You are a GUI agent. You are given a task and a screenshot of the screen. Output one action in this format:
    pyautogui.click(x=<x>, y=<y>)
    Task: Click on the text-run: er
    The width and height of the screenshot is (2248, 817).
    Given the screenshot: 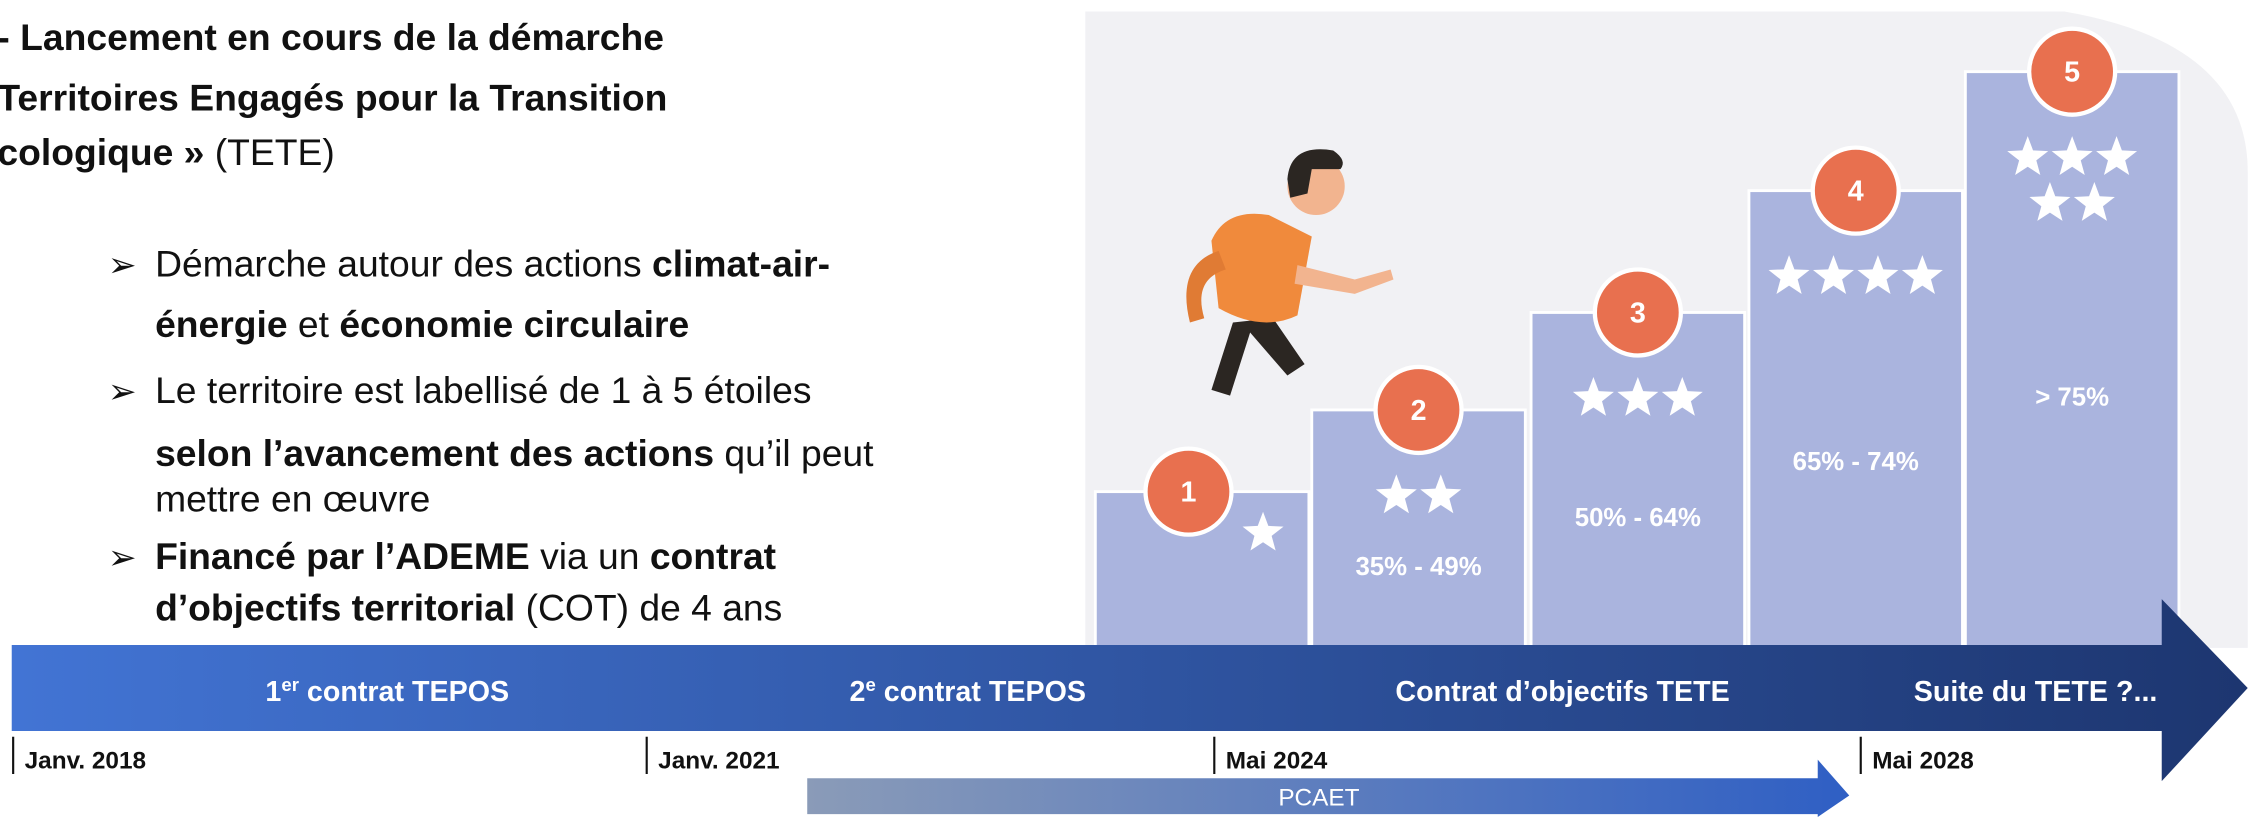 What is the action you would take?
    pyautogui.click(x=290, y=683)
    